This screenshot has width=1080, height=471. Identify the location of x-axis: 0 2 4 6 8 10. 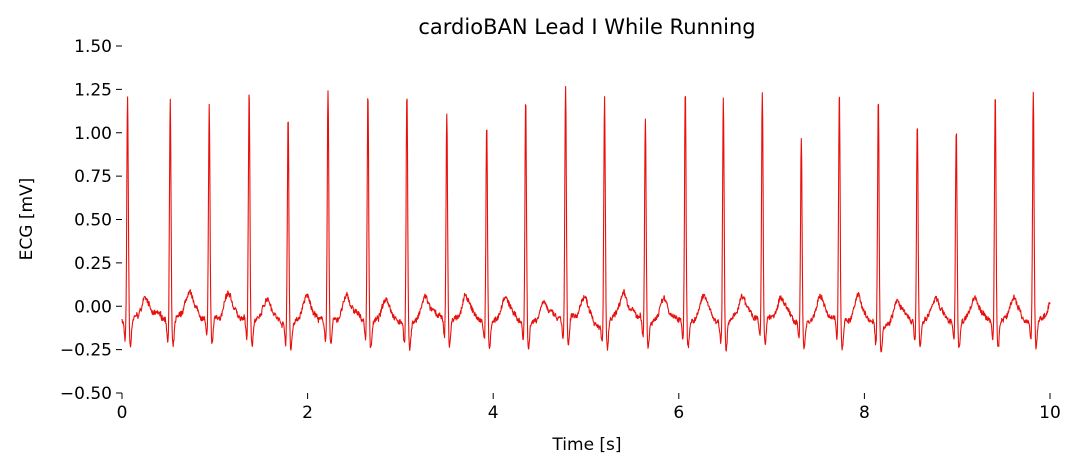
(589, 408).